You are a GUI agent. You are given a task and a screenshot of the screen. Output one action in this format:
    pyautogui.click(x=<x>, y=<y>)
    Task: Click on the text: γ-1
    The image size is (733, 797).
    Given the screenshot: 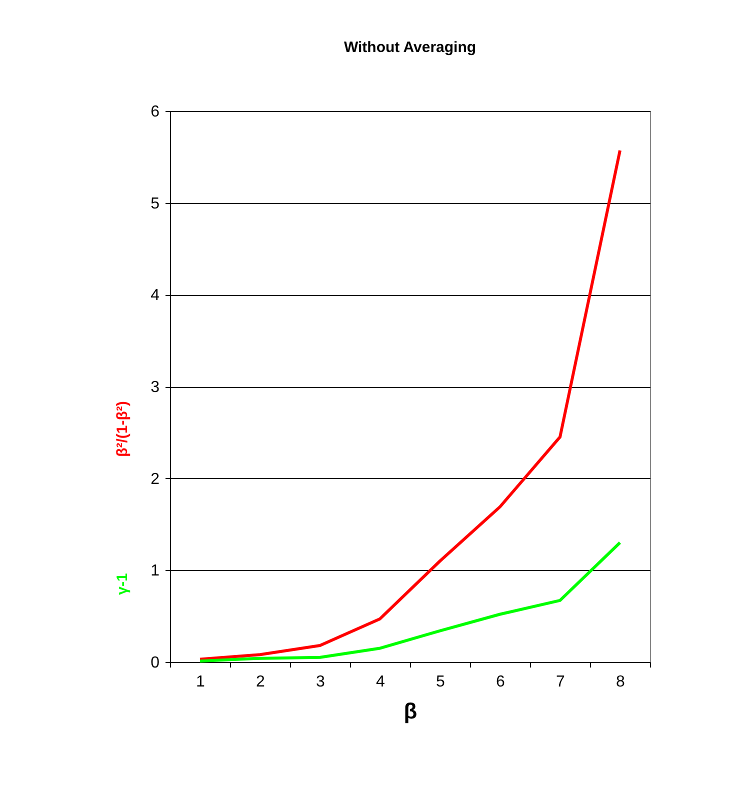 What is the action you would take?
    pyautogui.click(x=122, y=584)
    